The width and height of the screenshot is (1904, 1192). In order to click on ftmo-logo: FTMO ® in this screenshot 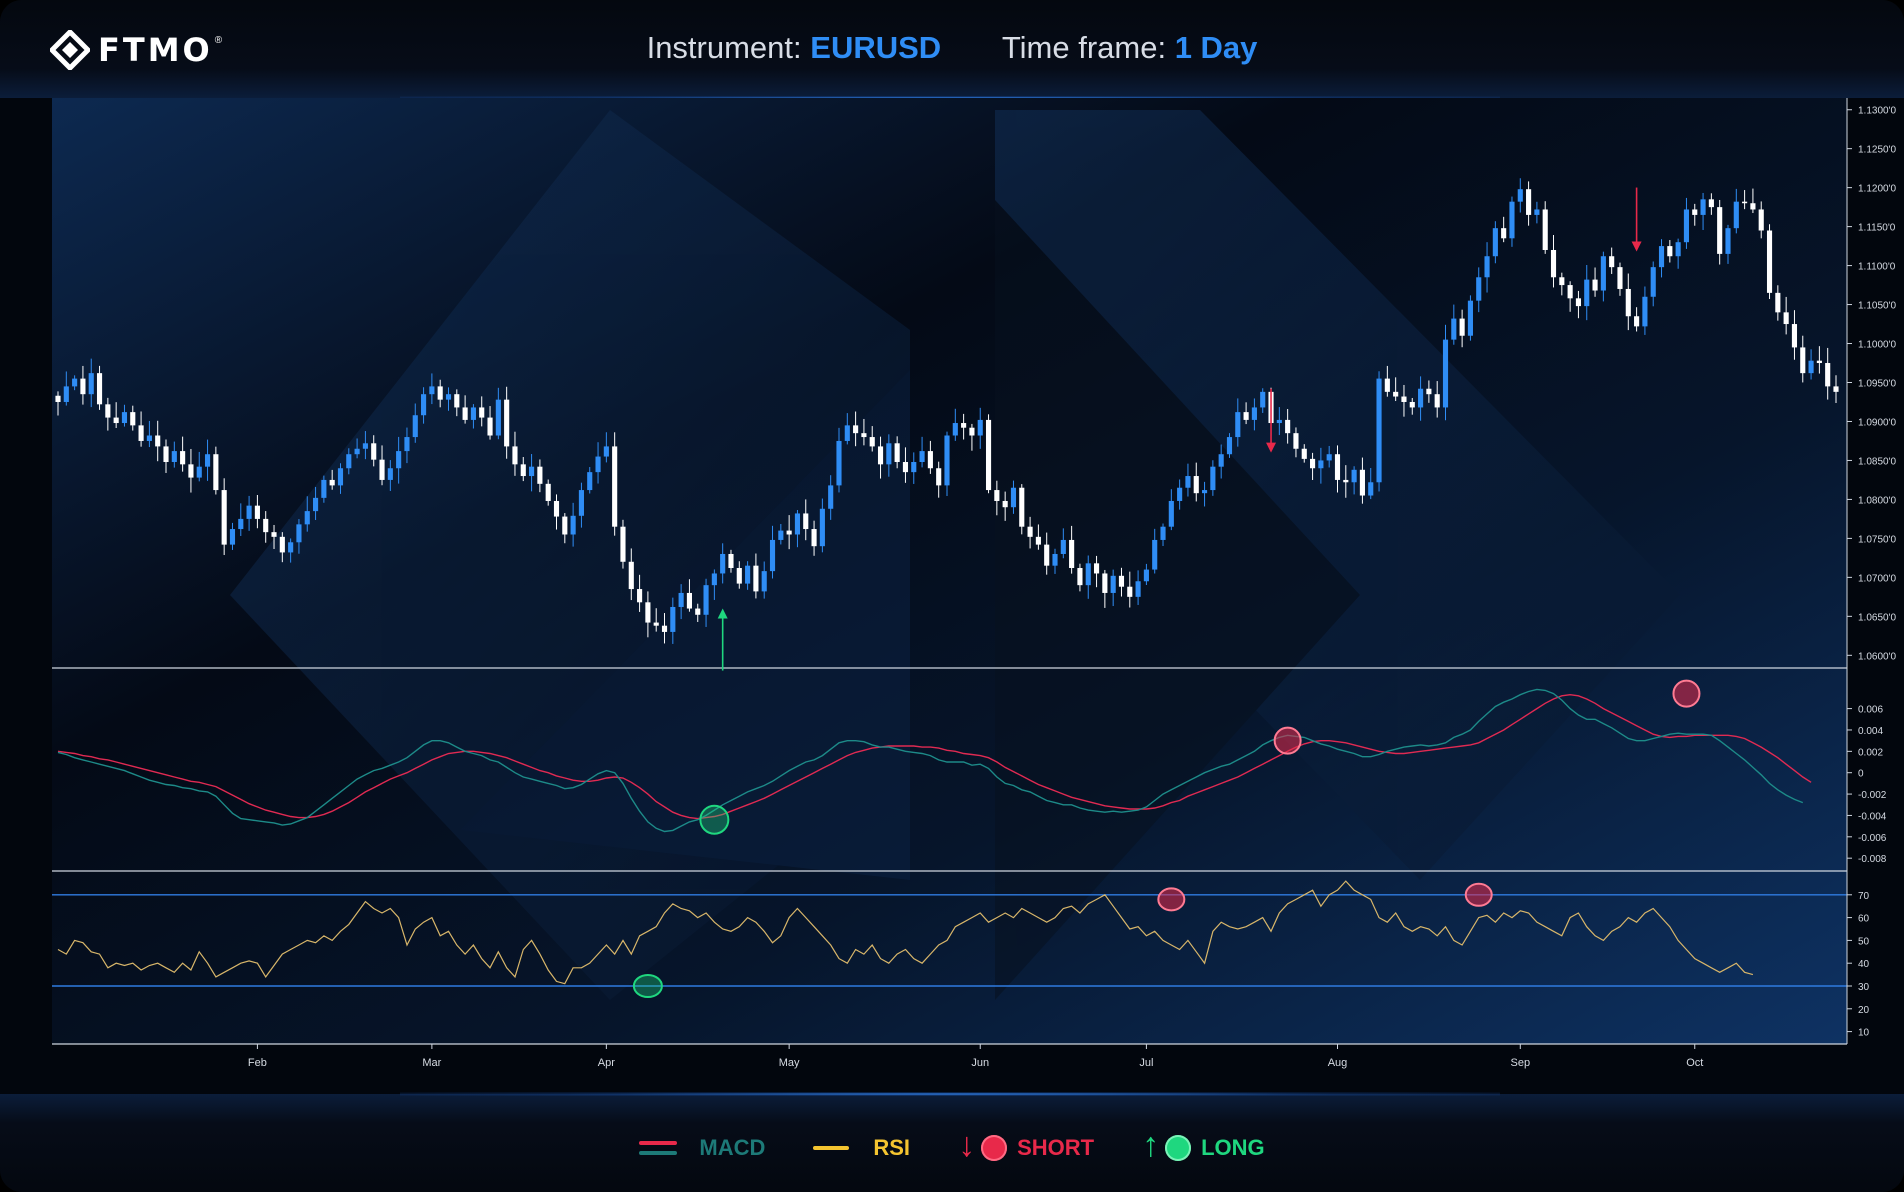, I will do `click(136, 50)`.